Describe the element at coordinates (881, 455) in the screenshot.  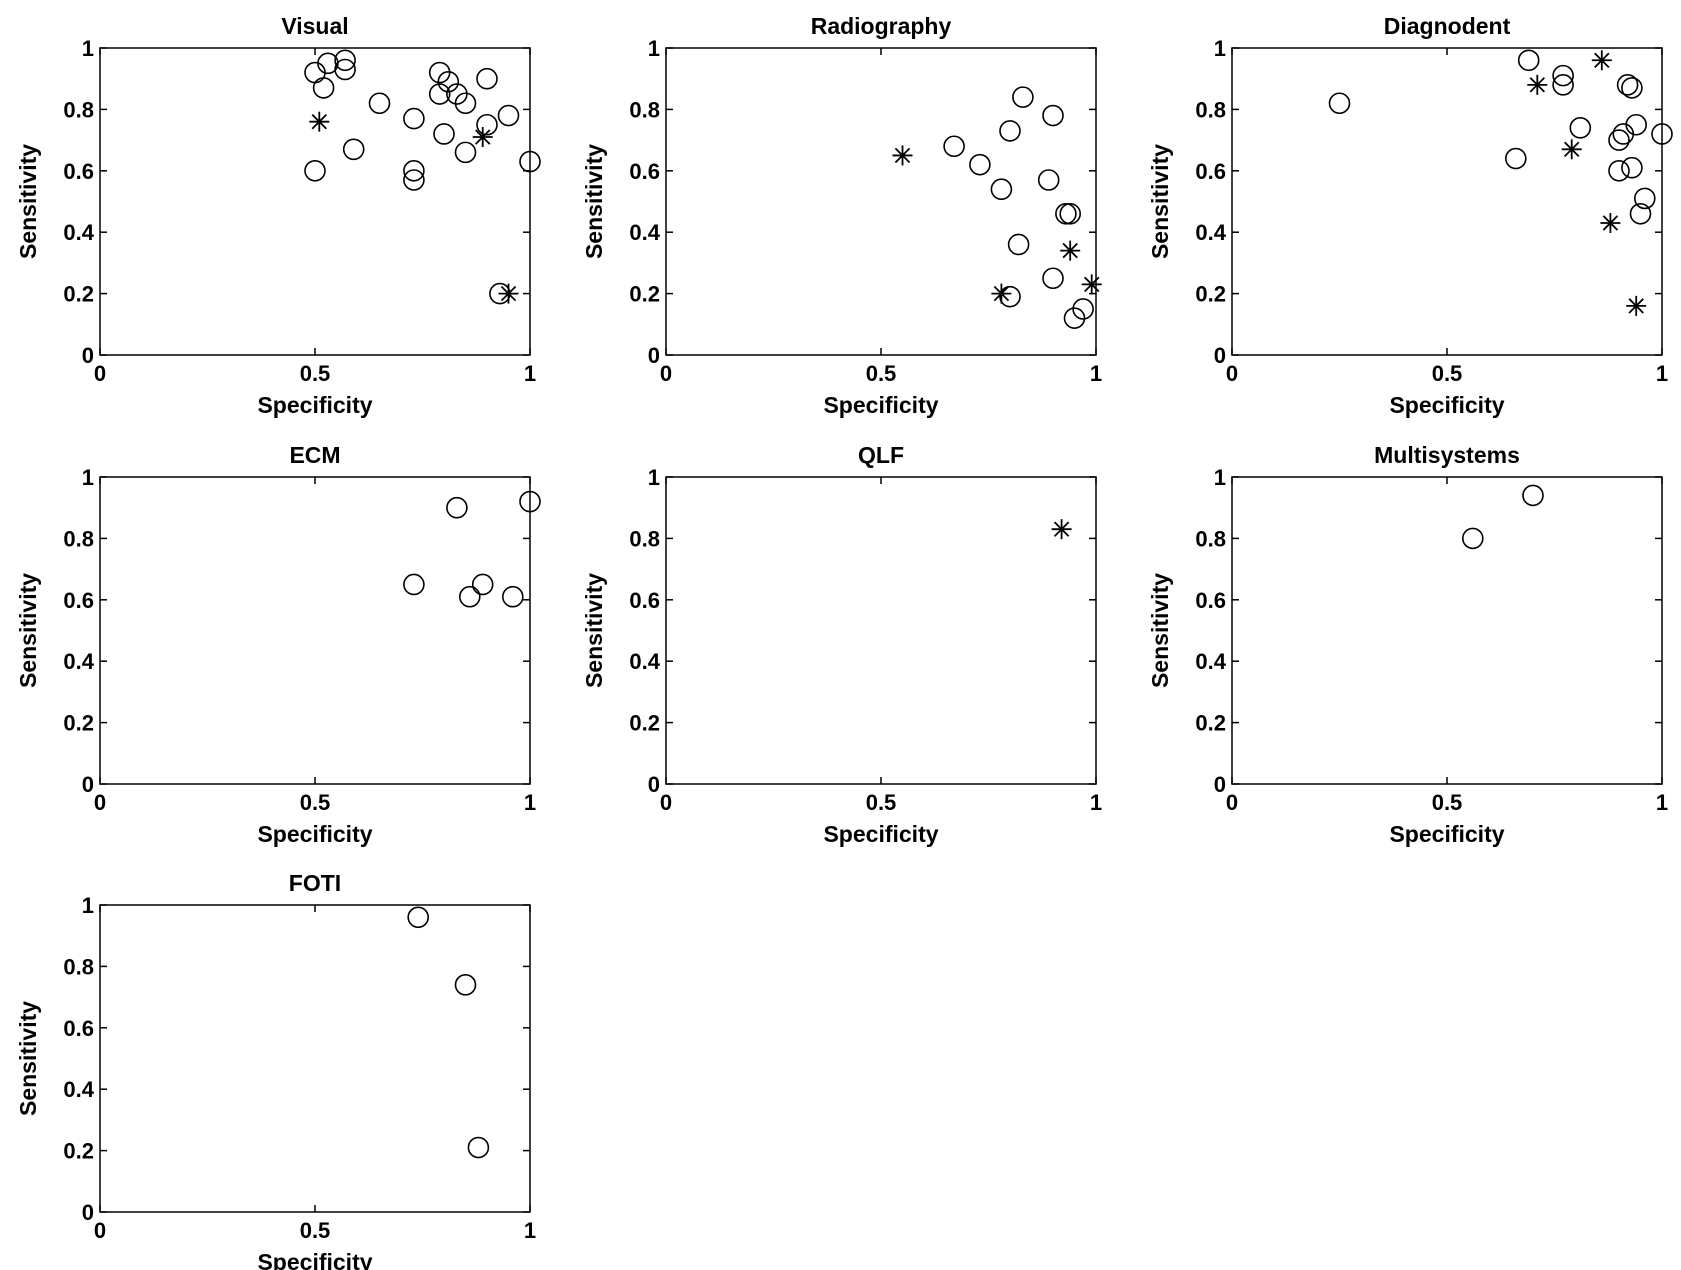
I see `panel-title: QLF` at that location.